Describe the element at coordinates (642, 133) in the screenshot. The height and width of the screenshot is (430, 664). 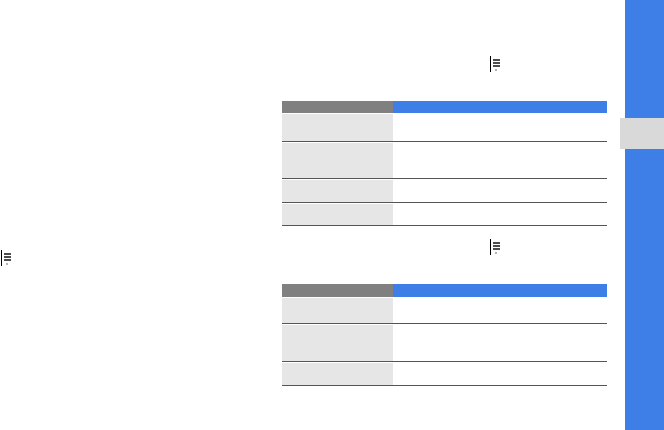
I see `side-tab-active` at that location.